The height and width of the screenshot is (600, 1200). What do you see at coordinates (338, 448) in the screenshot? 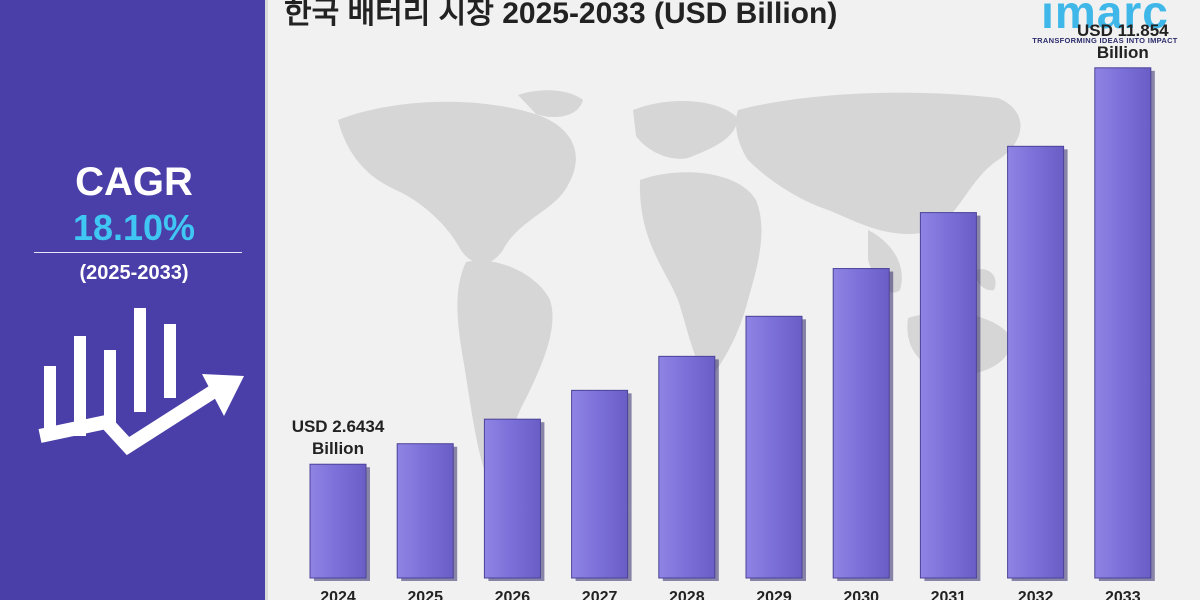
I see `data-label-2024-line2: Billion` at bounding box center [338, 448].